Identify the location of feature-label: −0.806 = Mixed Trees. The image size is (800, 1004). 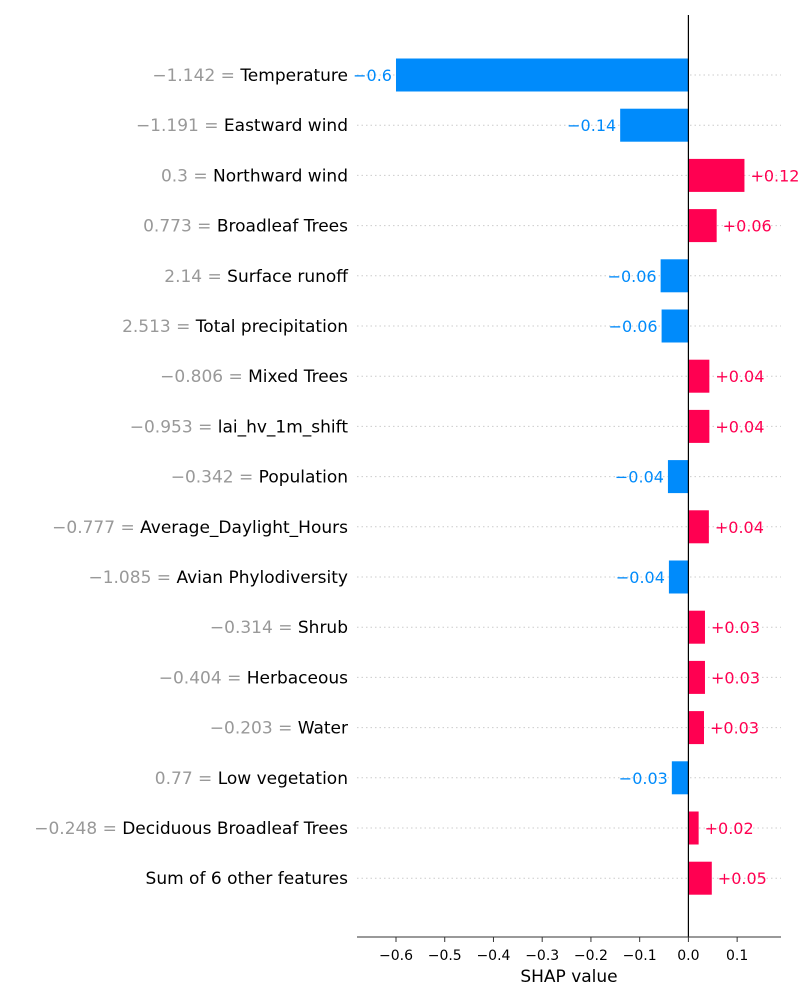
(254, 377).